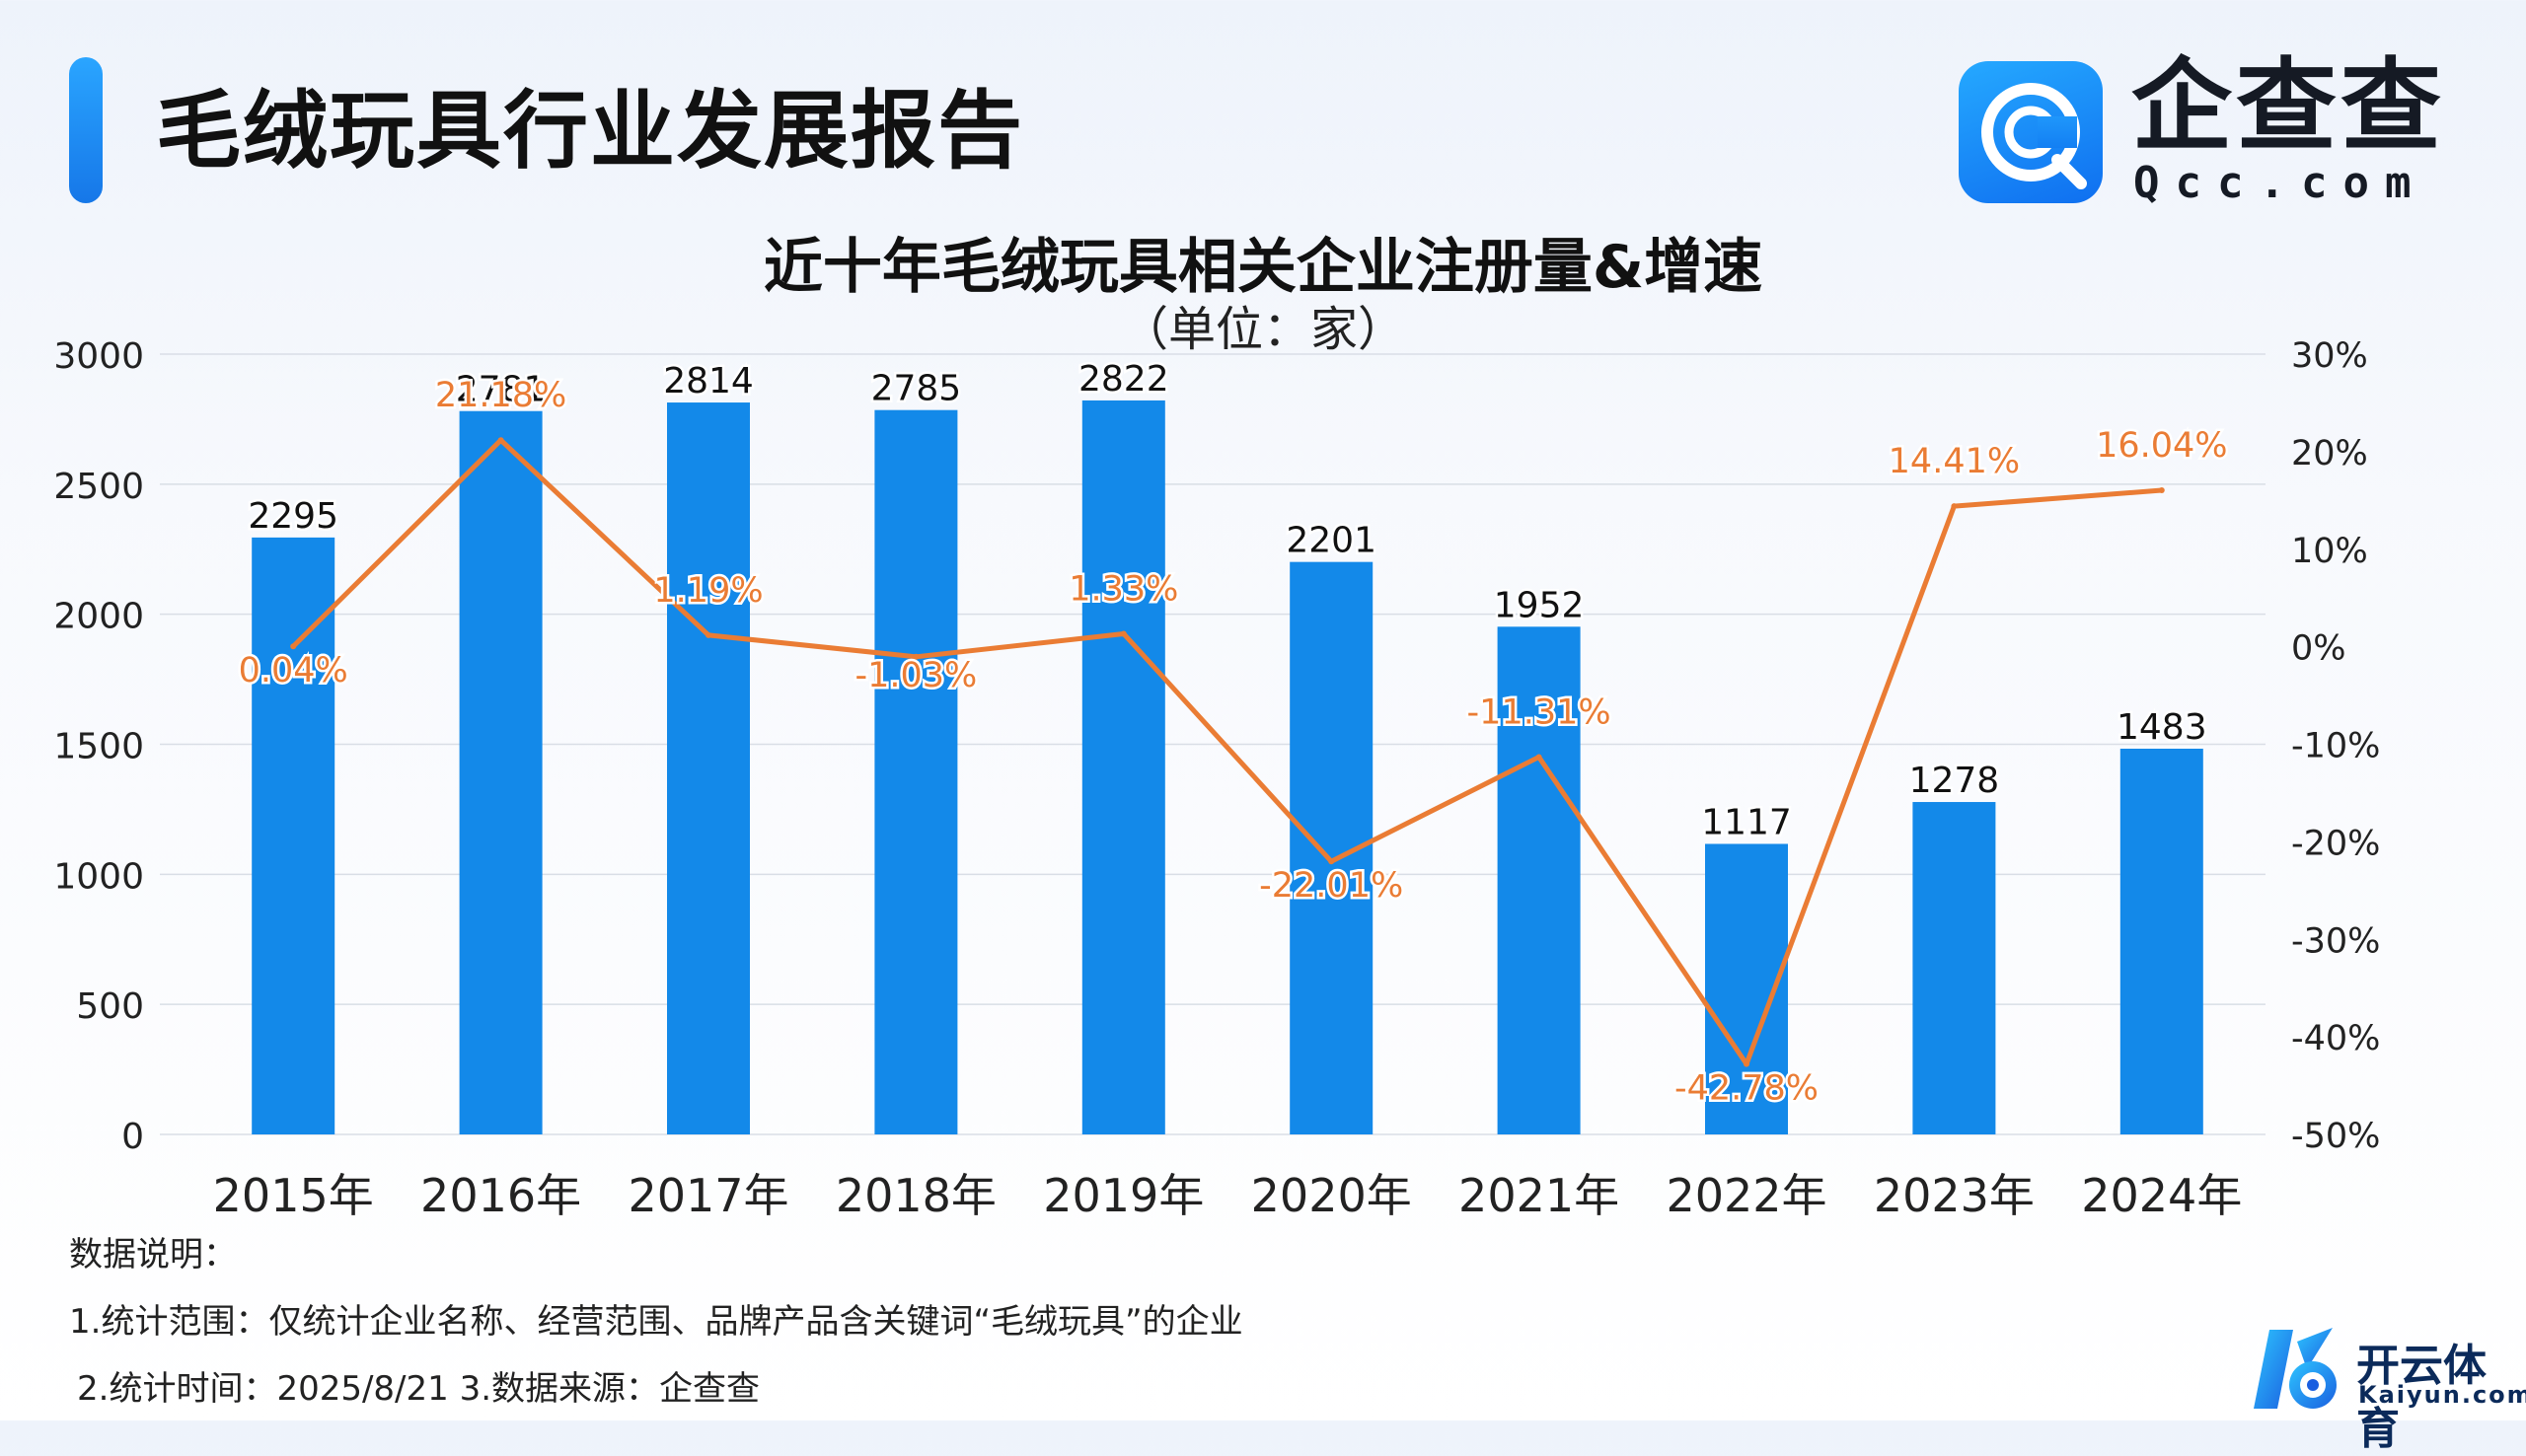 This screenshot has width=2526, height=1456. Describe the element at coordinates (1262, 329) in the screenshot. I see `chart-subtitle: （单位：家）` at that location.